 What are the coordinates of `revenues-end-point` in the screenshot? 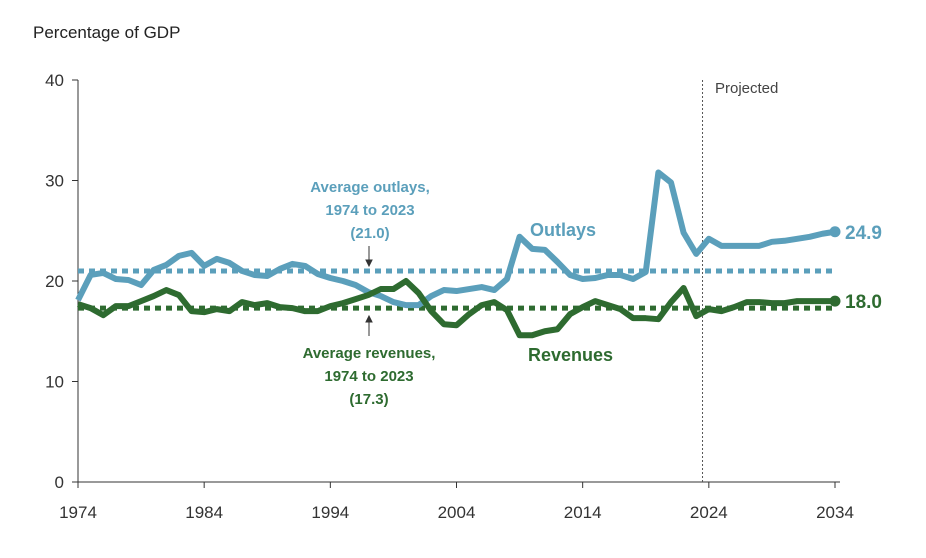 It's located at (835, 301).